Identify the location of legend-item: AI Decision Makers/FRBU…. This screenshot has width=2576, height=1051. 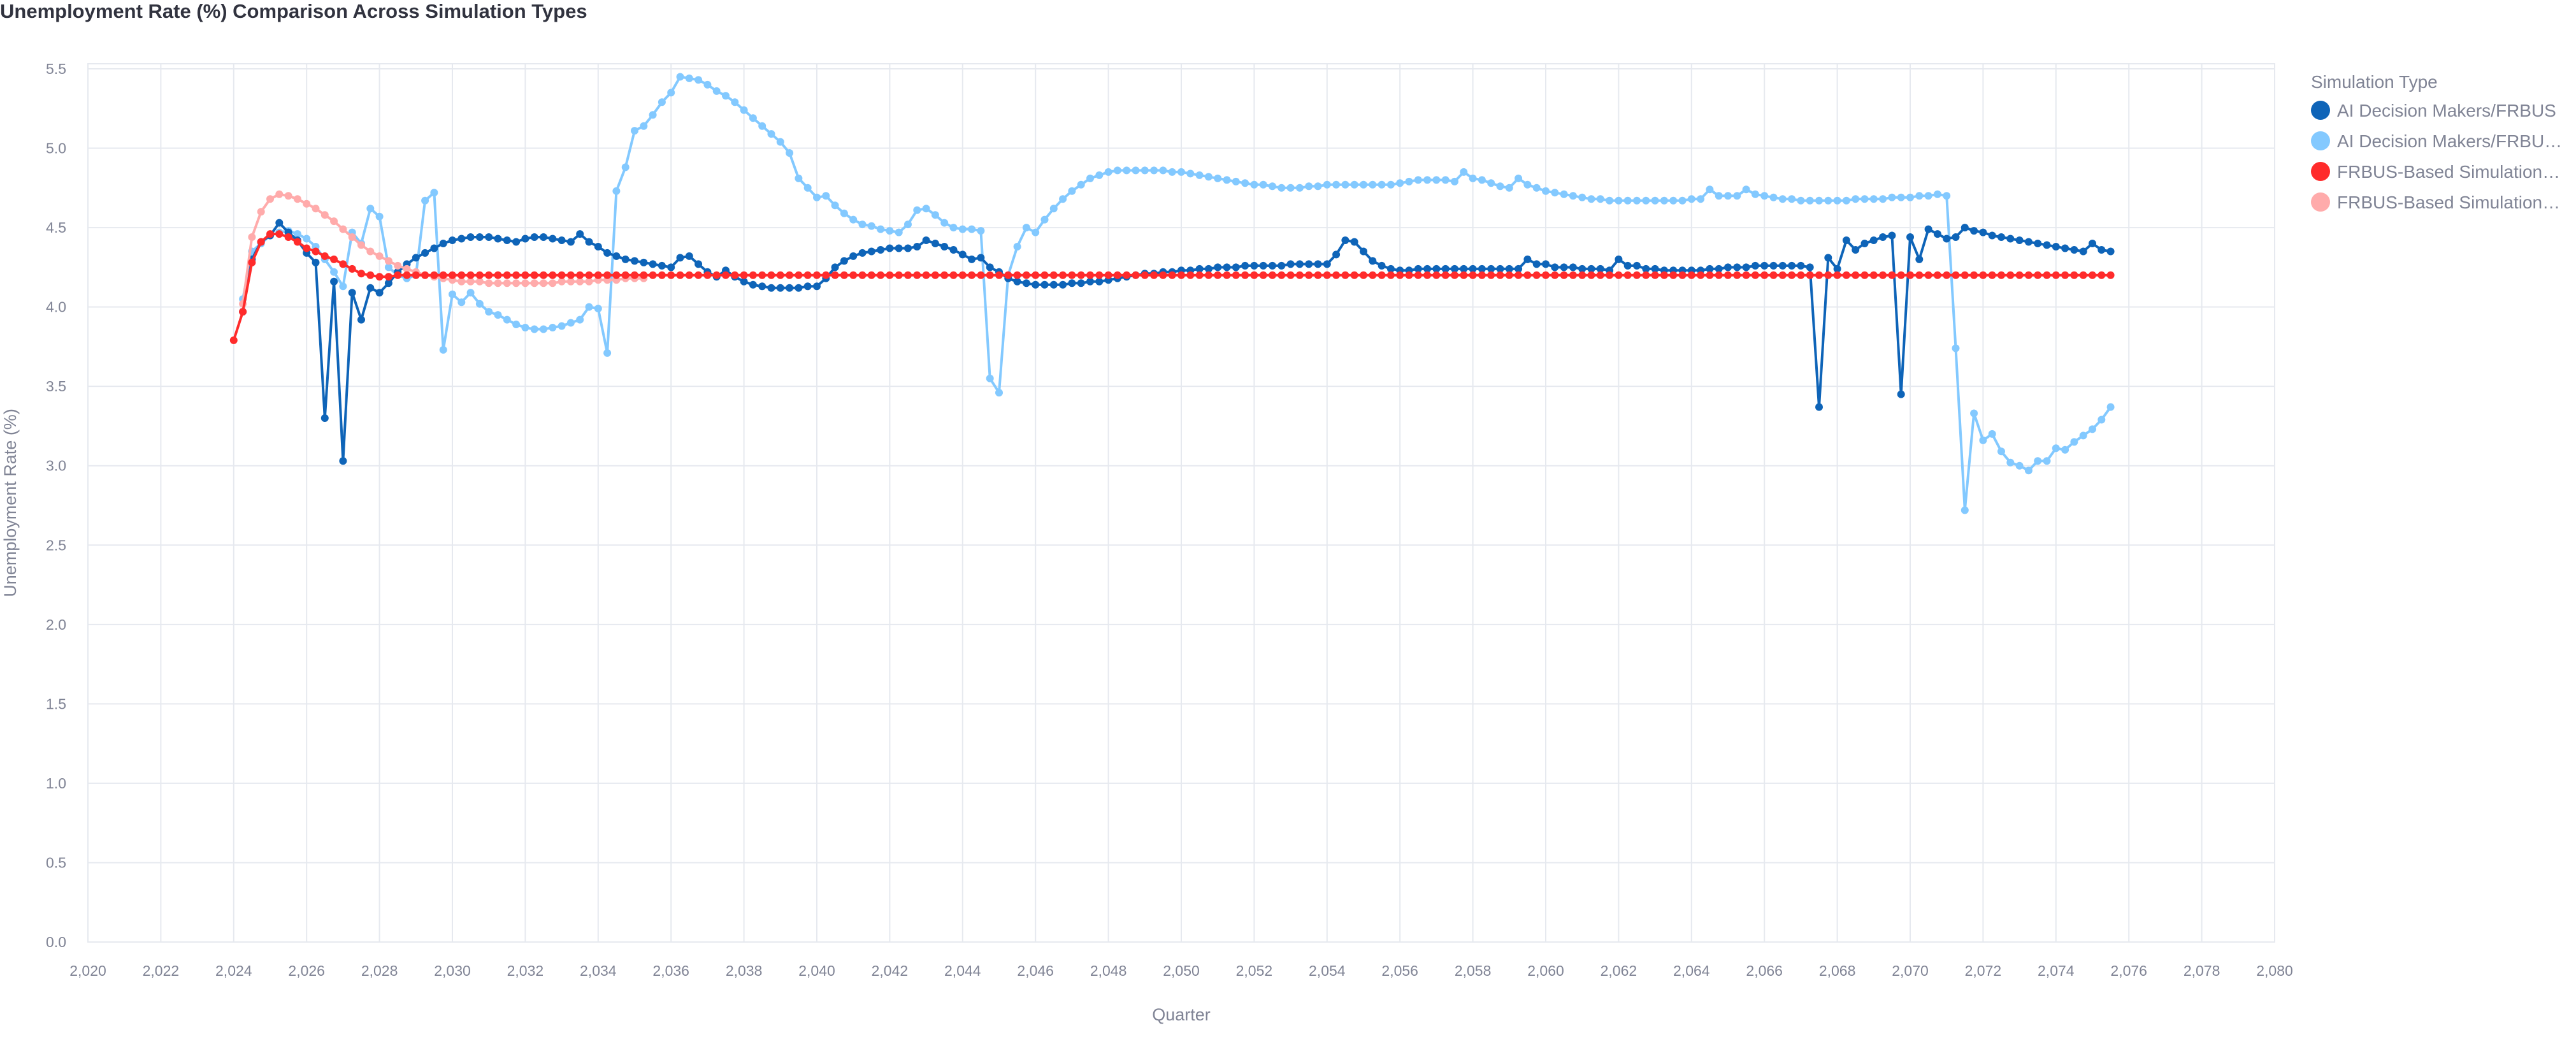
(2436, 141).